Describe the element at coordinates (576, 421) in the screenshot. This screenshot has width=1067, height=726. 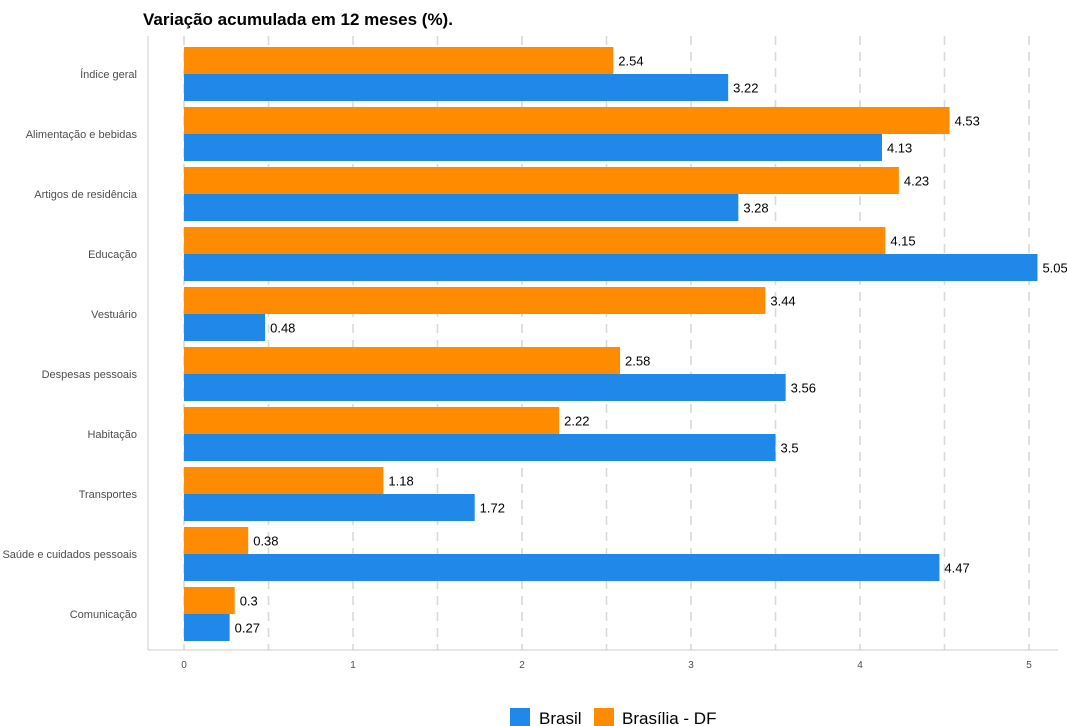
I see `bar-value-label: 2.22` at that location.